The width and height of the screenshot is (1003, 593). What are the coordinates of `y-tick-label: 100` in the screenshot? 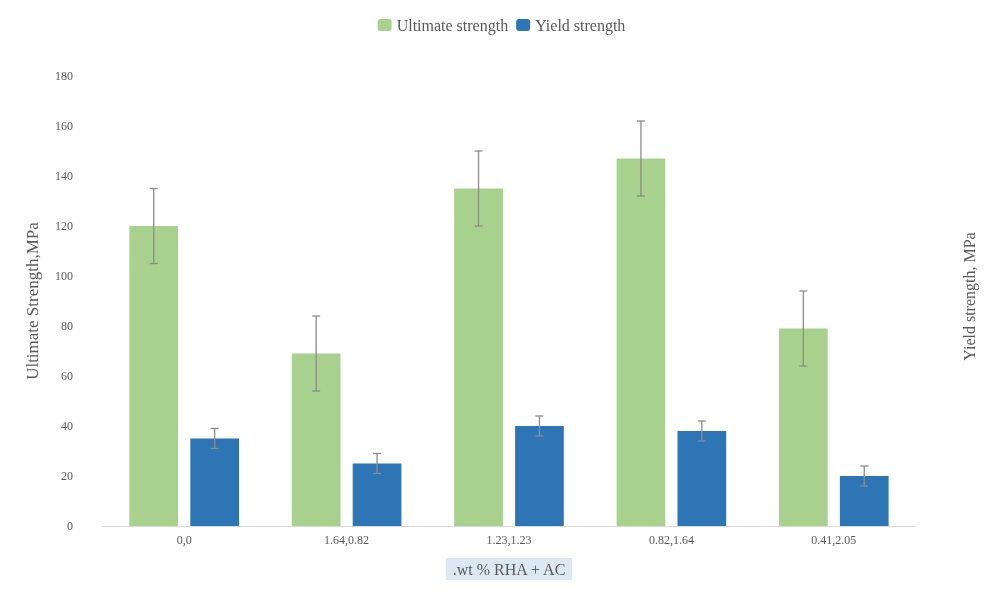 It's located at (64, 276).